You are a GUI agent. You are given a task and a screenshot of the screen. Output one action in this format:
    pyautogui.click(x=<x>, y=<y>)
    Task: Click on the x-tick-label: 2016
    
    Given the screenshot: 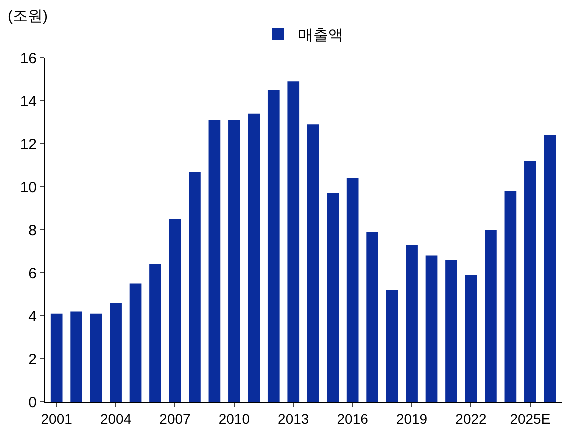 What is the action you would take?
    pyautogui.click(x=353, y=418)
    